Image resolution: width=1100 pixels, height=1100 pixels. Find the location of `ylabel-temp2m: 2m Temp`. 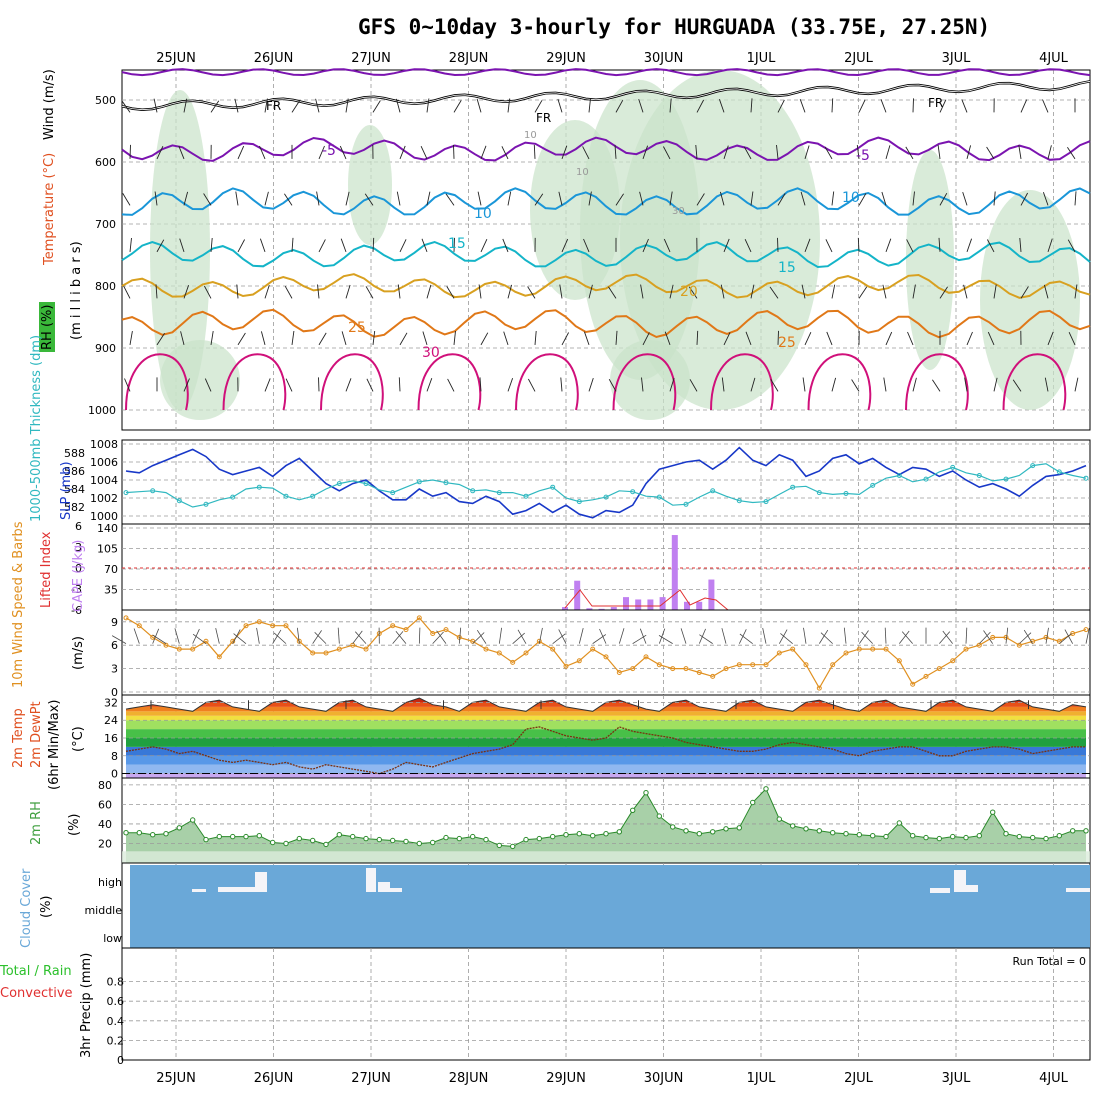

ylabel-temp2m: 2m Temp is located at coordinates (18, 738).